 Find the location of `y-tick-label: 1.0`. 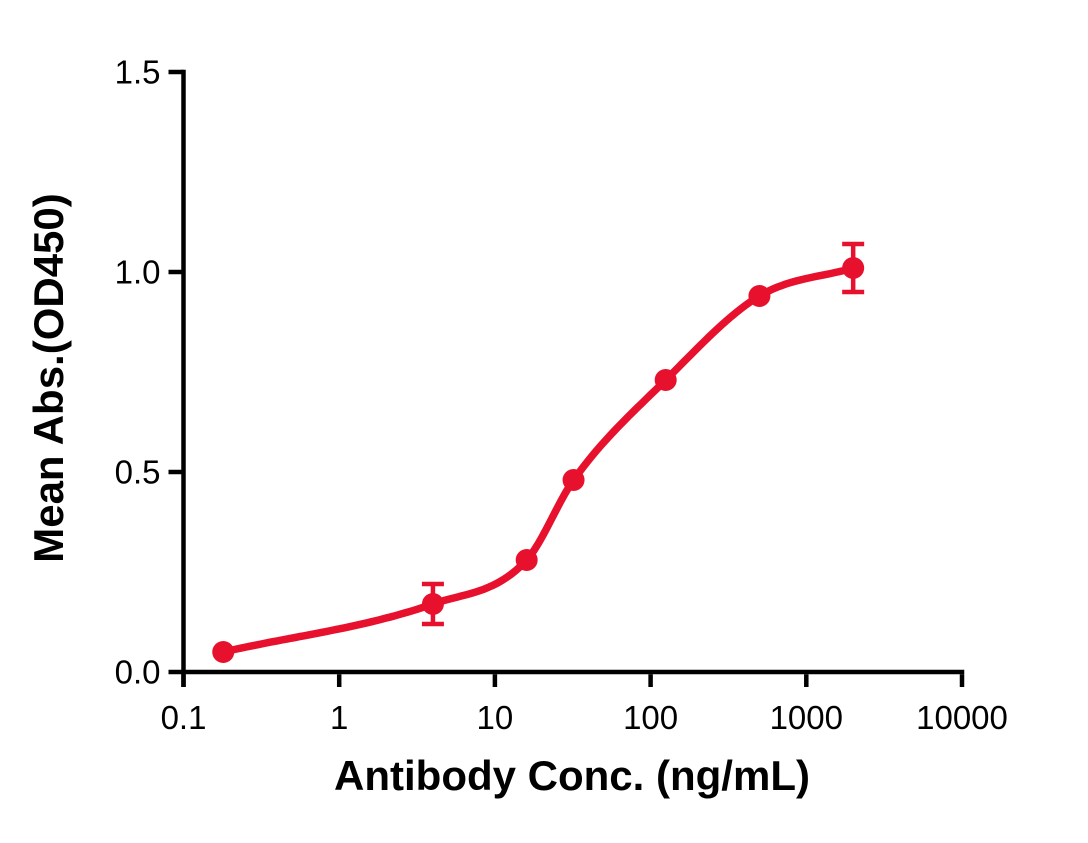

y-tick-label: 1.0 is located at coordinates (138, 272).